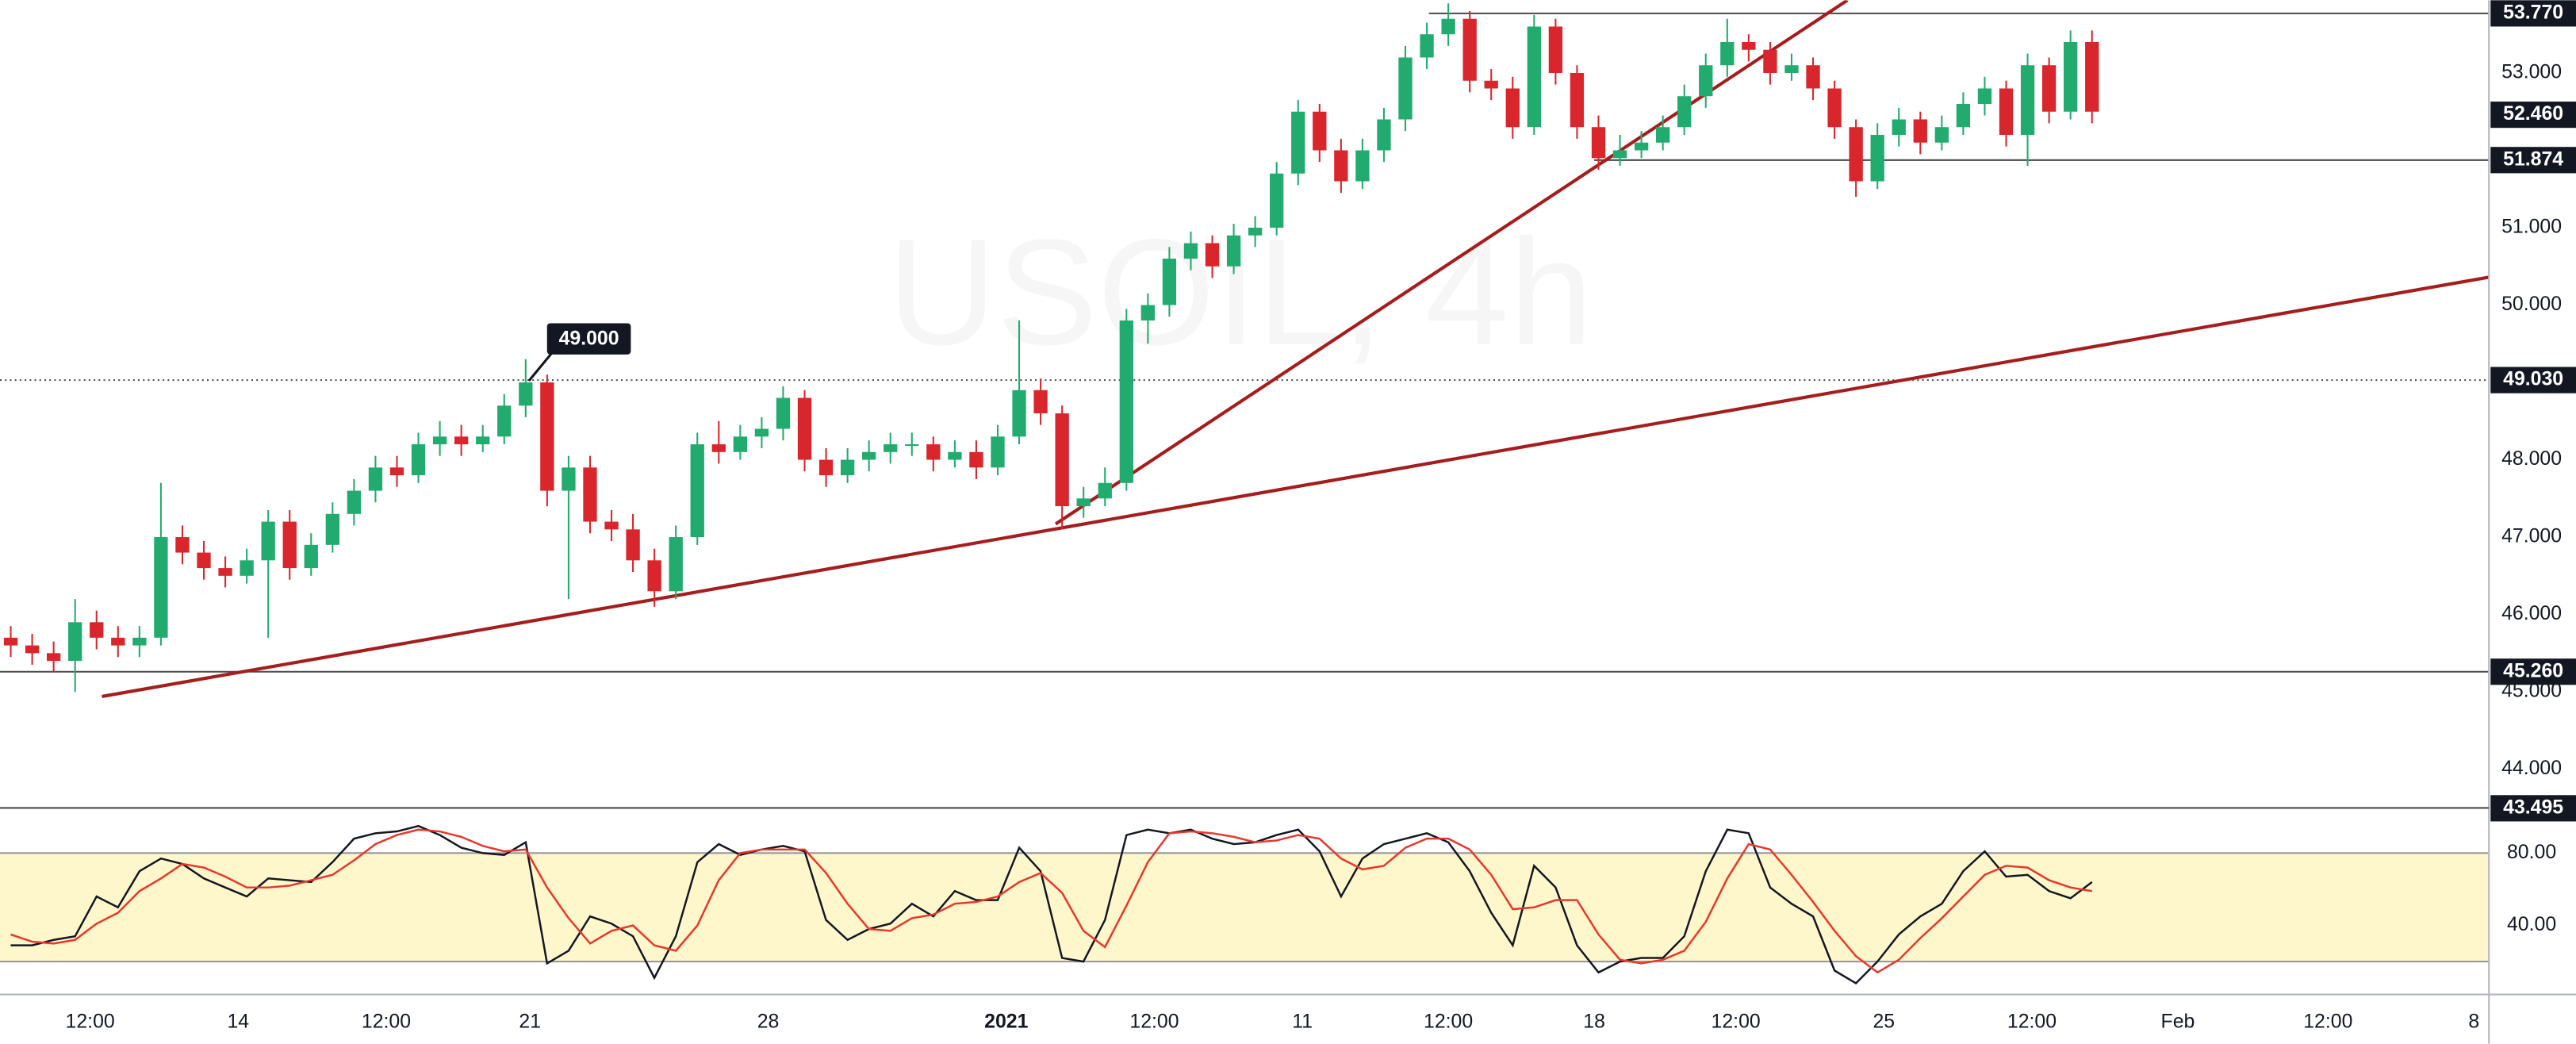 This screenshot has height=1044, width=2576. What do you see at coordinates (589, 339) in the screenshot?
I see `callout-box` at bounding box center [589, 339].